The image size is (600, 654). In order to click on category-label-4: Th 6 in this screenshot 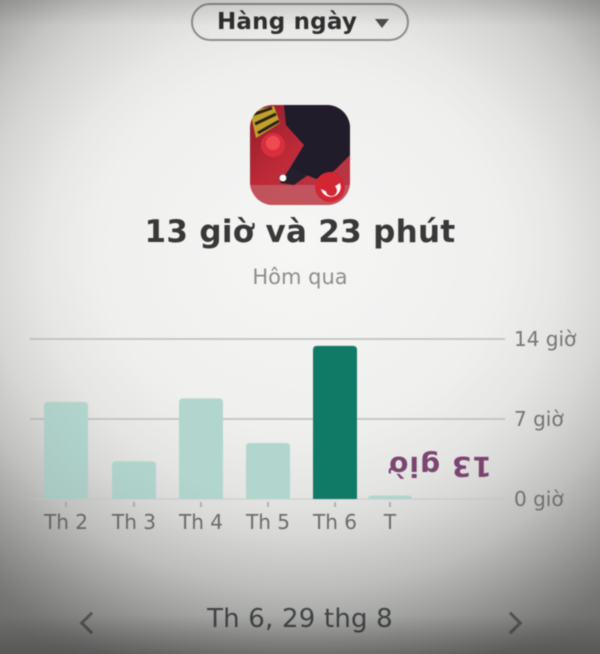, I will do `click(334, 522)`.